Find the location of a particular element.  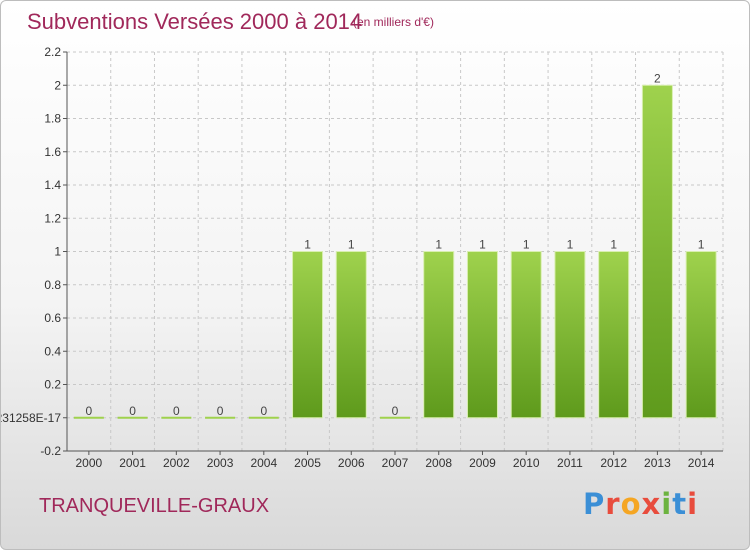

proxiti-logo: Proxiti is located at coordinates (640, 504).